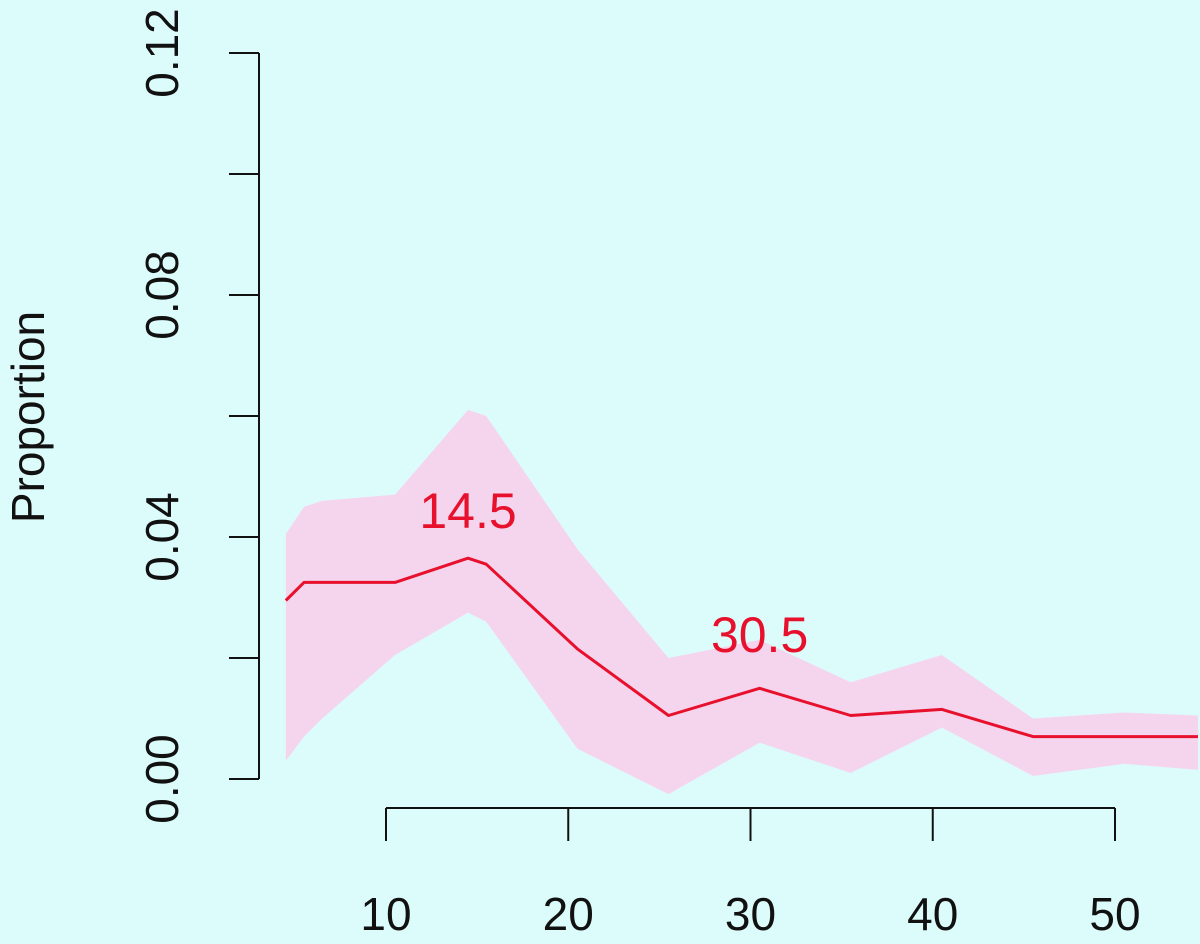 This screenshot has width=1200, height=944. What do you see at coordinates (759, 635) in the screenshot?
I see `annotation-label: 30.5` at bounding box center [759, 635].